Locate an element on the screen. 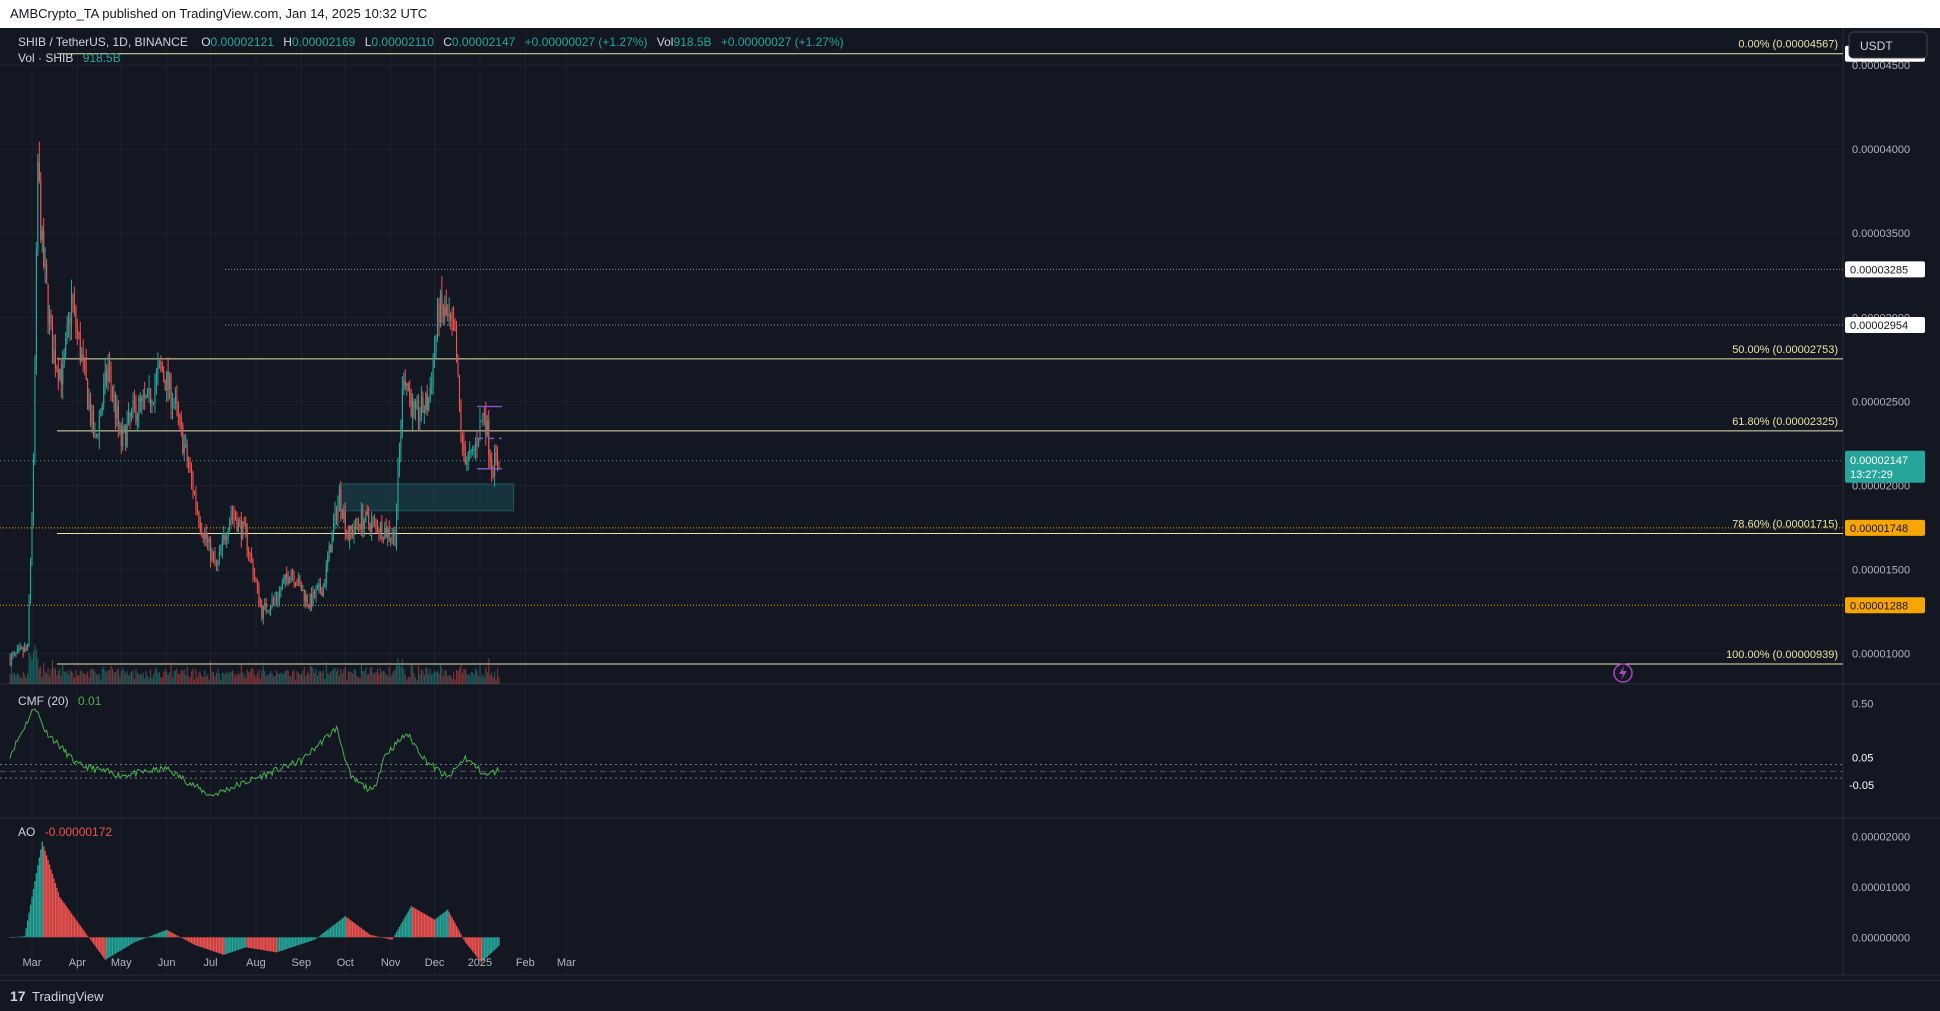 This screenshot has height=1011, width=1940. price-tick-label: 0.00001500 is located at coordinates (1881, 571).